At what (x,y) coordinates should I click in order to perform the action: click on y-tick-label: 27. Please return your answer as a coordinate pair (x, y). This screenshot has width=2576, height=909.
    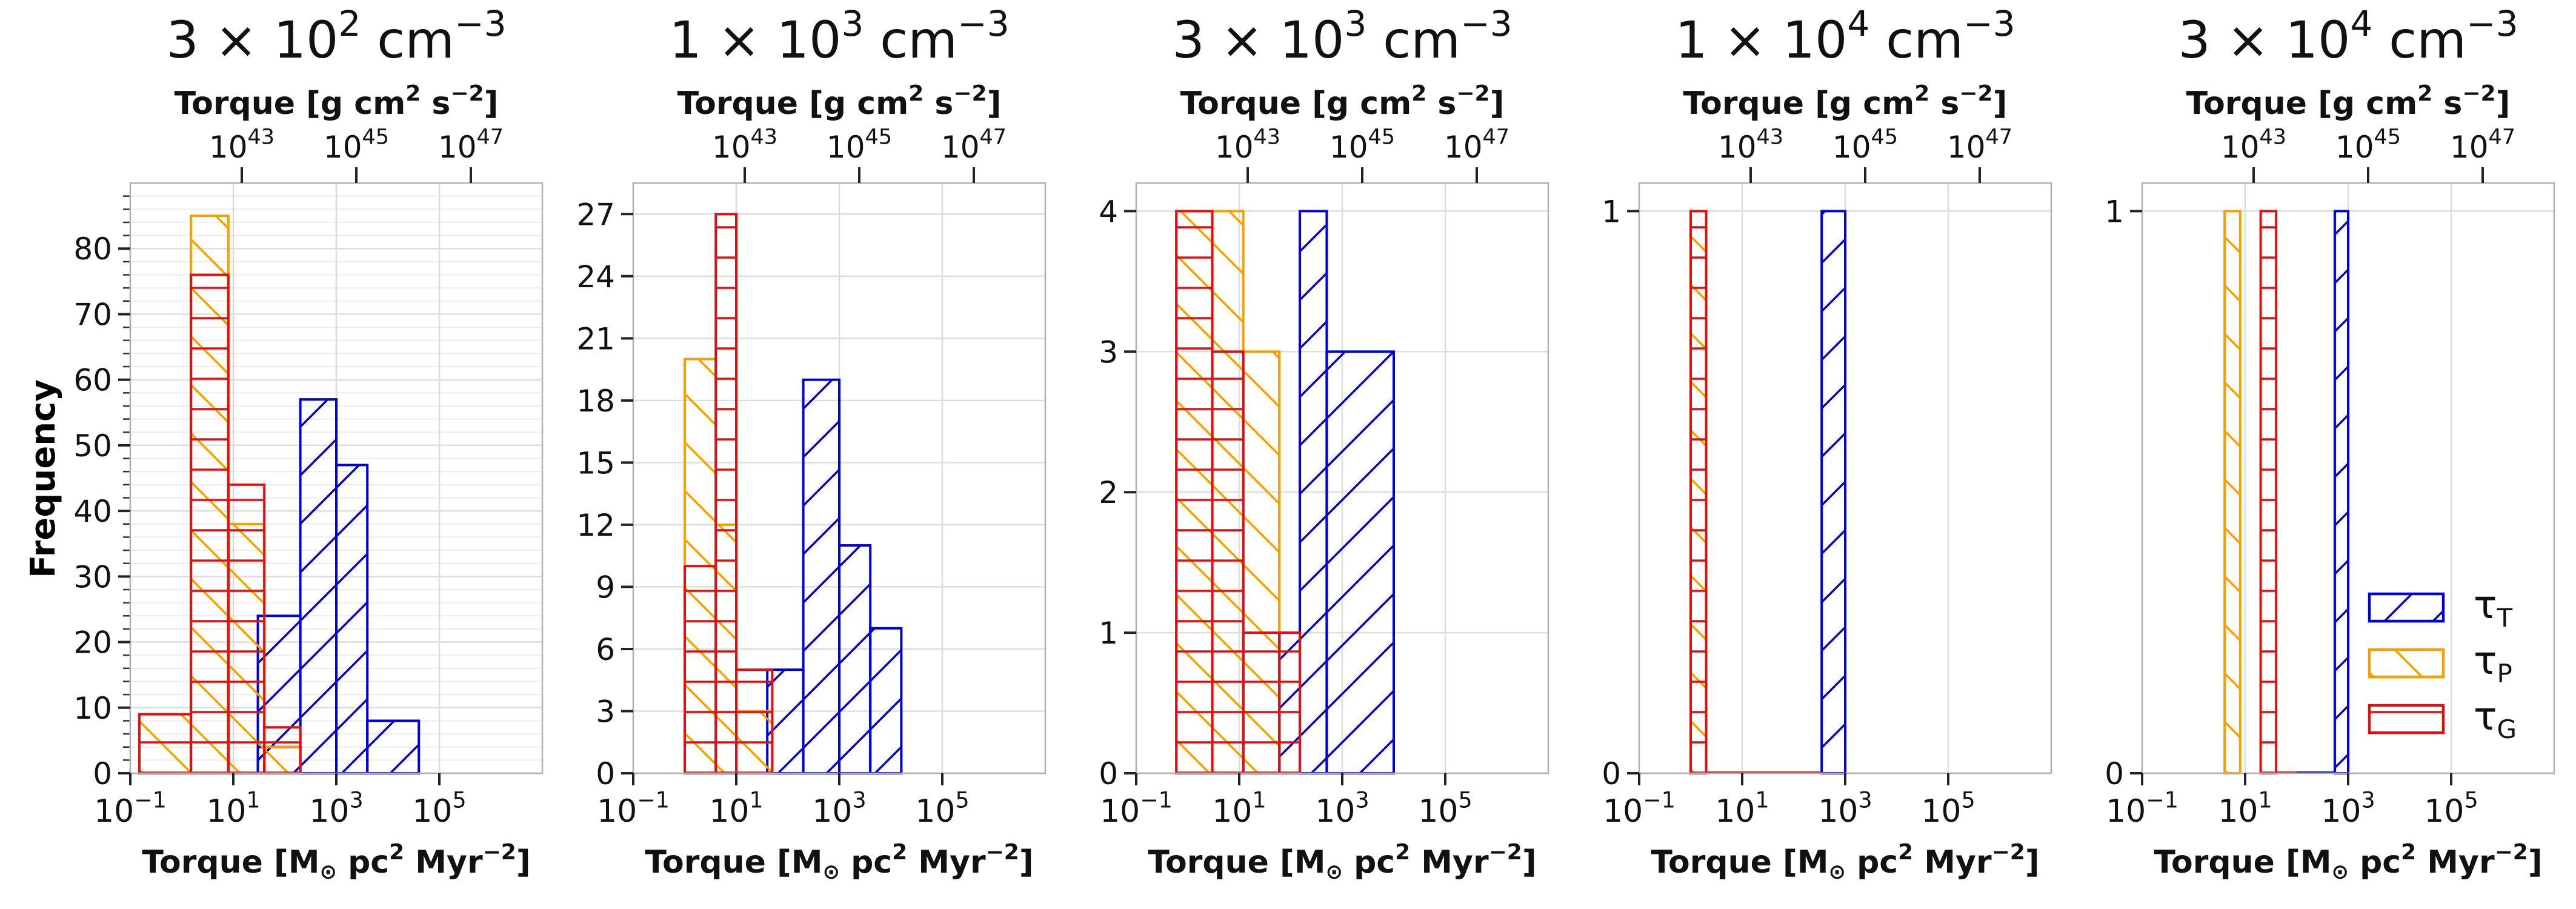
    Looking at the image, I should click on (595, 214).